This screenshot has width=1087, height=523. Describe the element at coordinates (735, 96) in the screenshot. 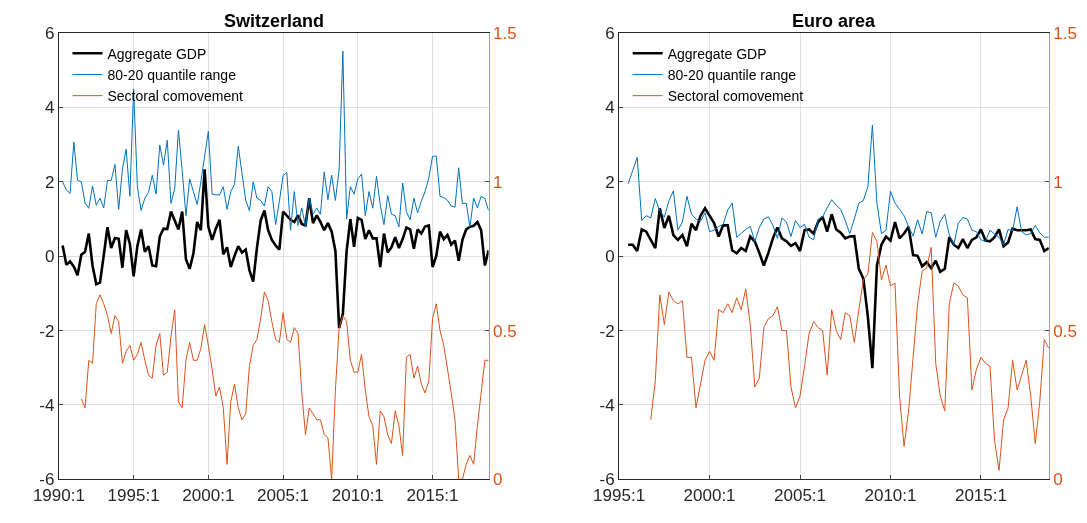

I see `legend-label: Sectoral comovement` at that location.